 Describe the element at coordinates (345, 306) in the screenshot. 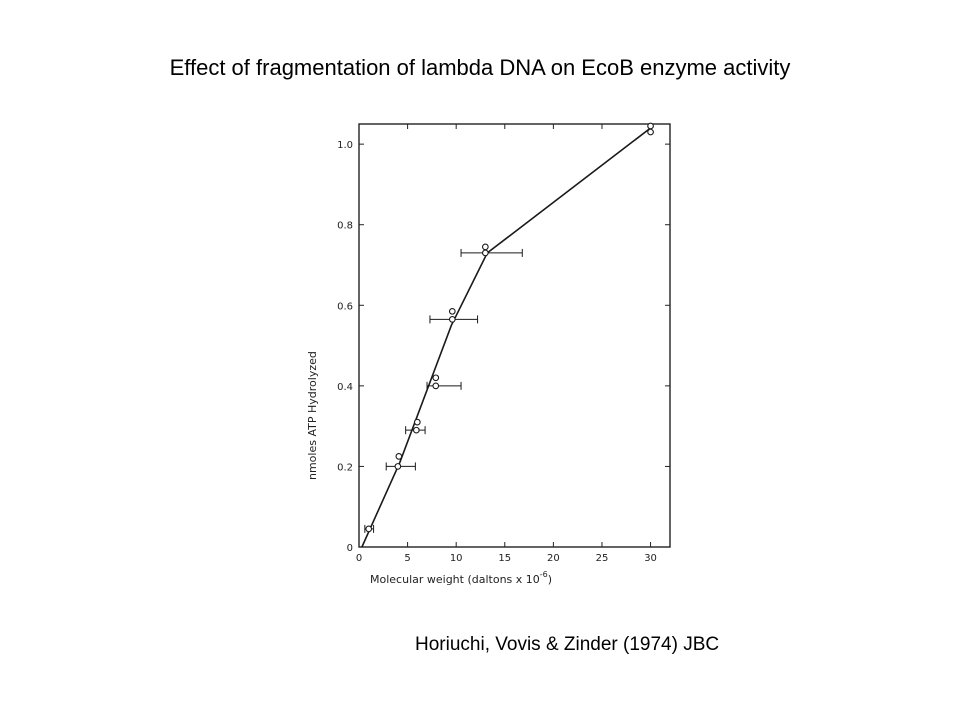

I see `y-tick-label: 0.6` at that location.